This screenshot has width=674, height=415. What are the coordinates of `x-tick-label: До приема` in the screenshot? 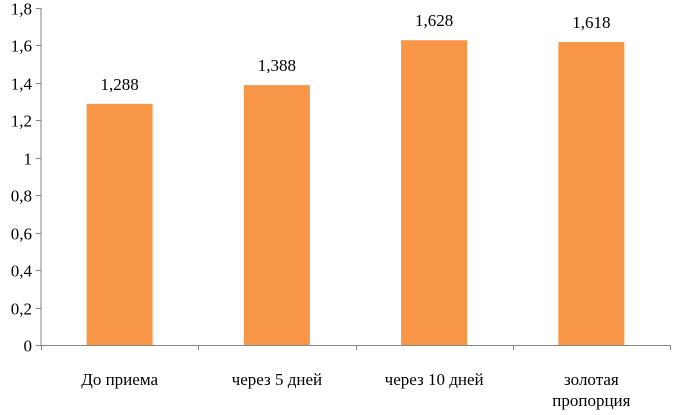 It's located at (119, 379).